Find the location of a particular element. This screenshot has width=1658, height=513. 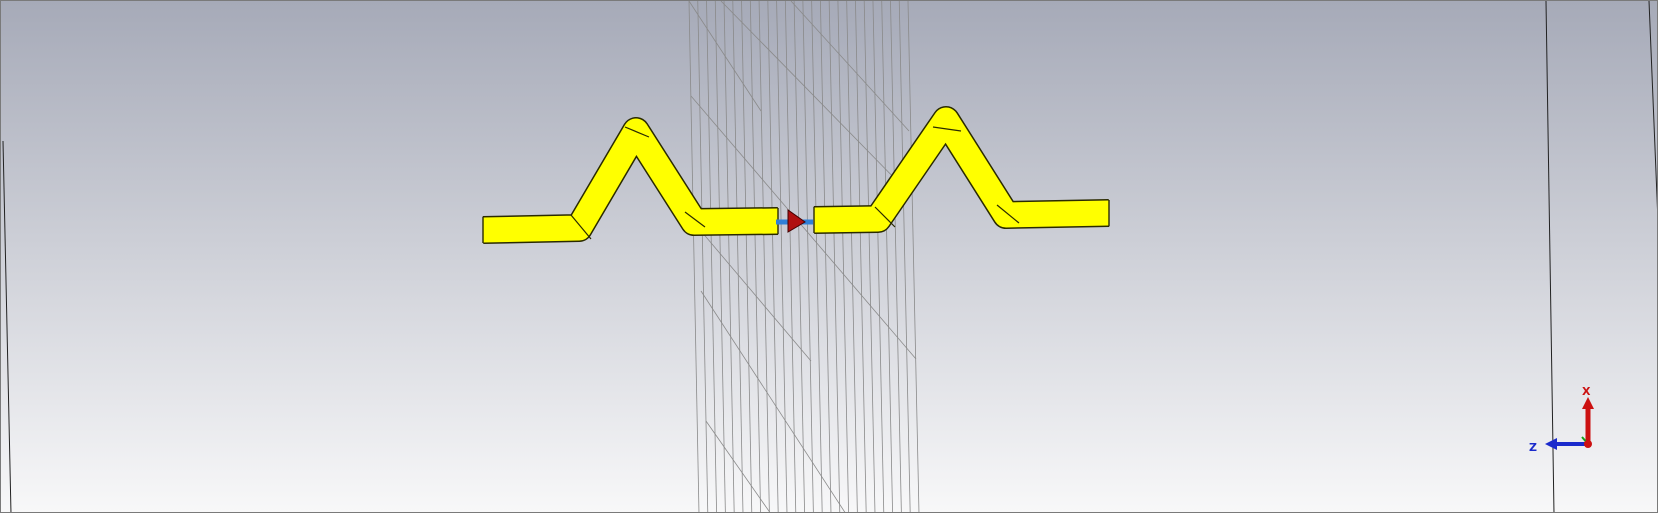

wire-right-arm is located at coordinates (961, 170).